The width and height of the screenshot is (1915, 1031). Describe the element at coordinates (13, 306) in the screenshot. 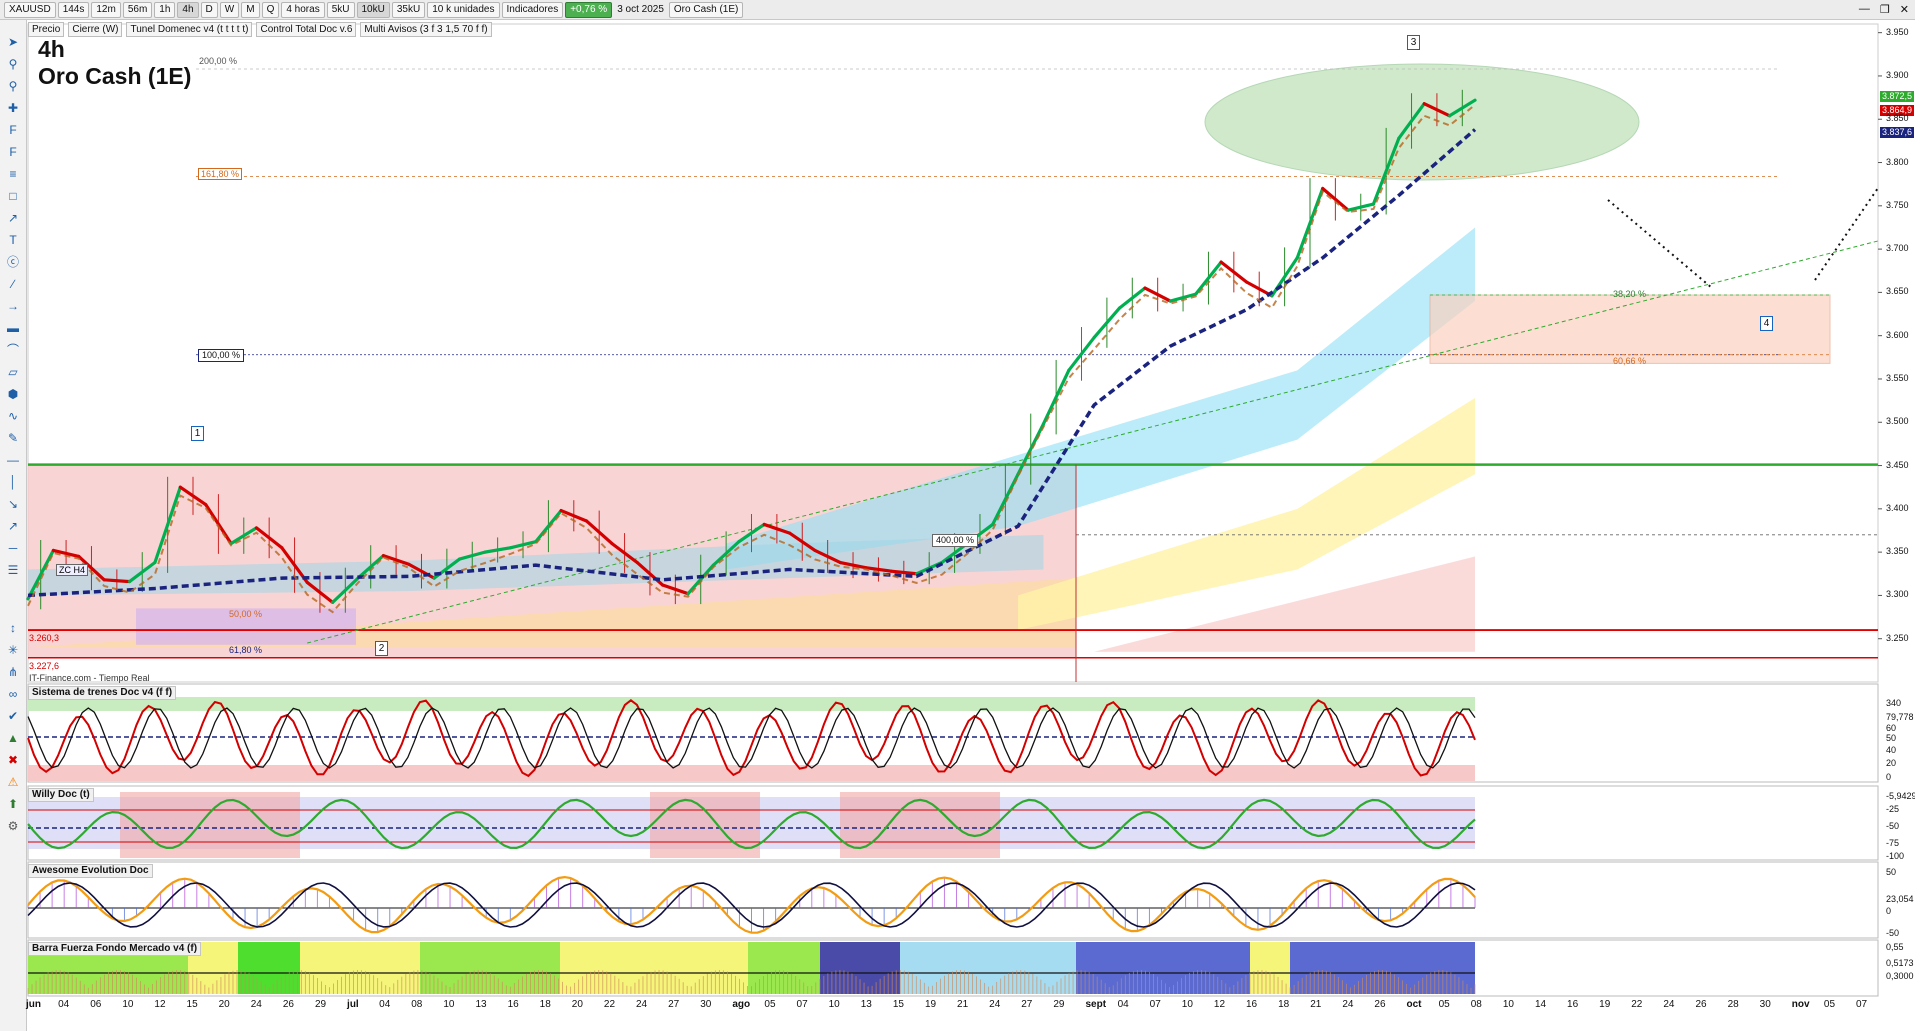

I see `ray-icon: →` at that location.